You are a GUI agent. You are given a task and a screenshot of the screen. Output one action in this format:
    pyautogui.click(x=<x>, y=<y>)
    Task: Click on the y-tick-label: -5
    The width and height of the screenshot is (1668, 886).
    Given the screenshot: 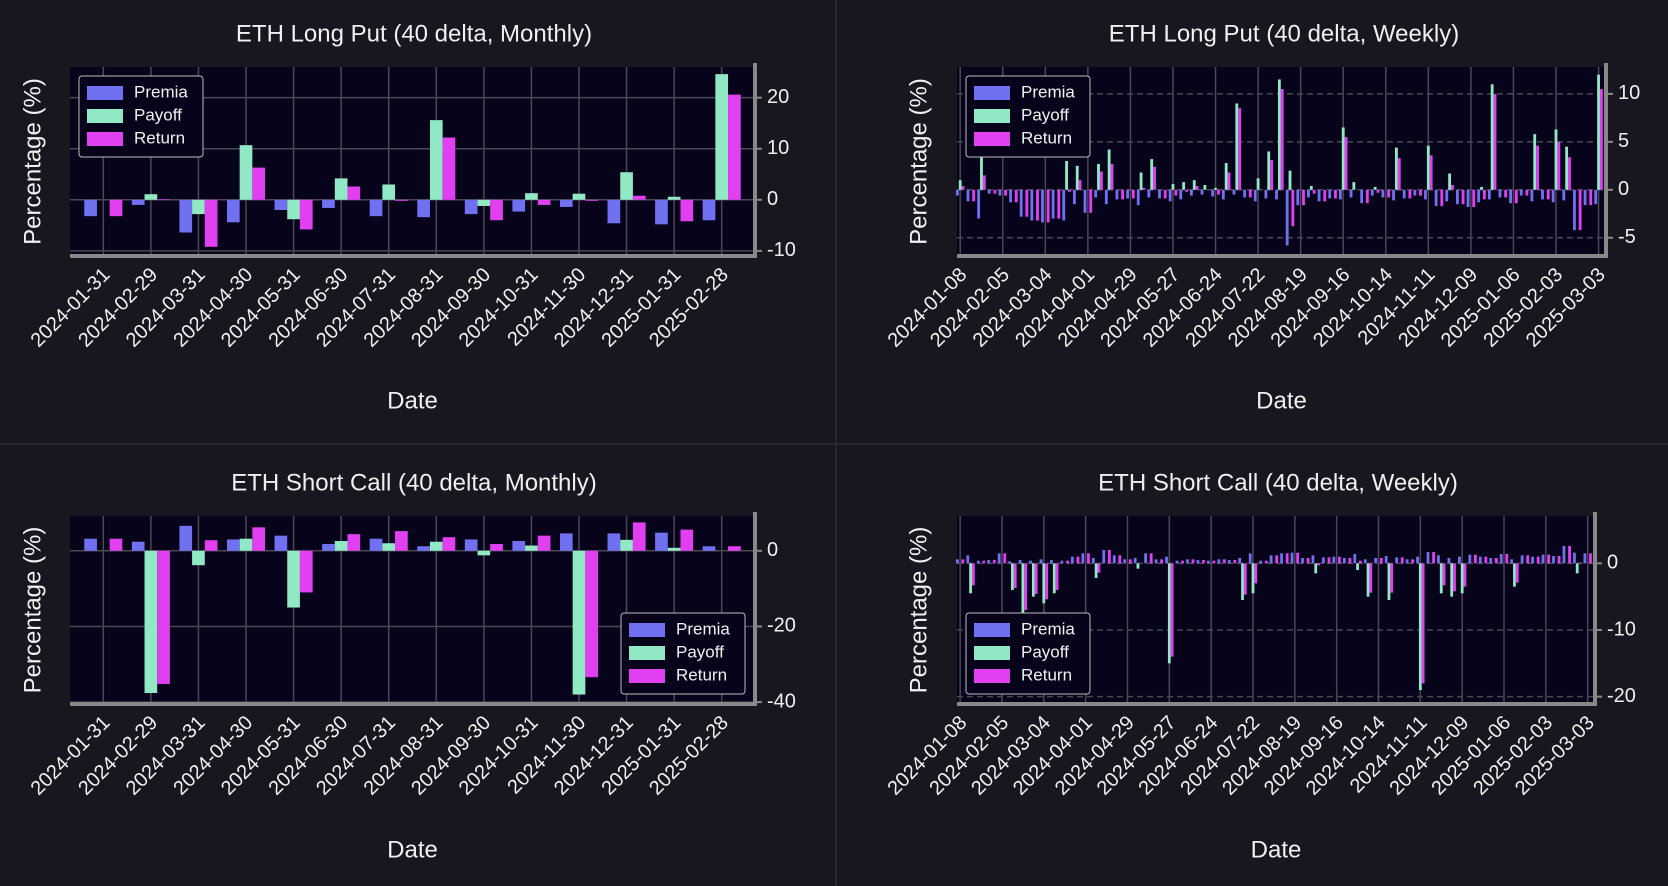 What is the action you would take?
    pyautogui.click(x=1627, y=237)
    